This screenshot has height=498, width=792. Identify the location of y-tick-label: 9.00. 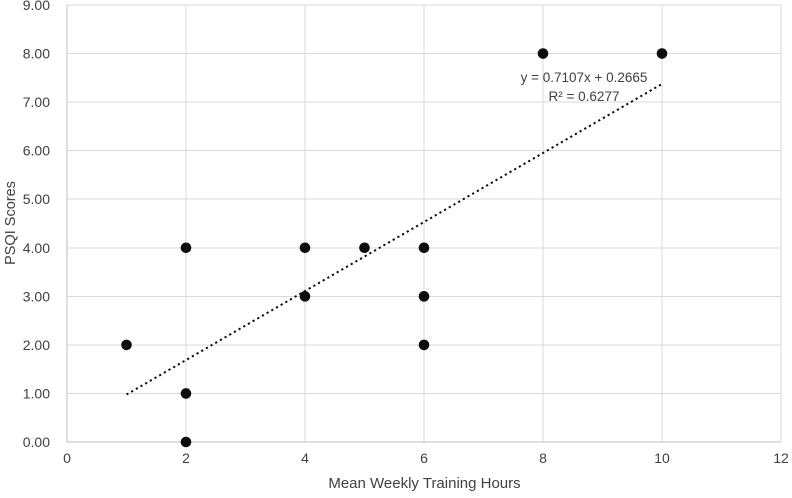
(36, 6).